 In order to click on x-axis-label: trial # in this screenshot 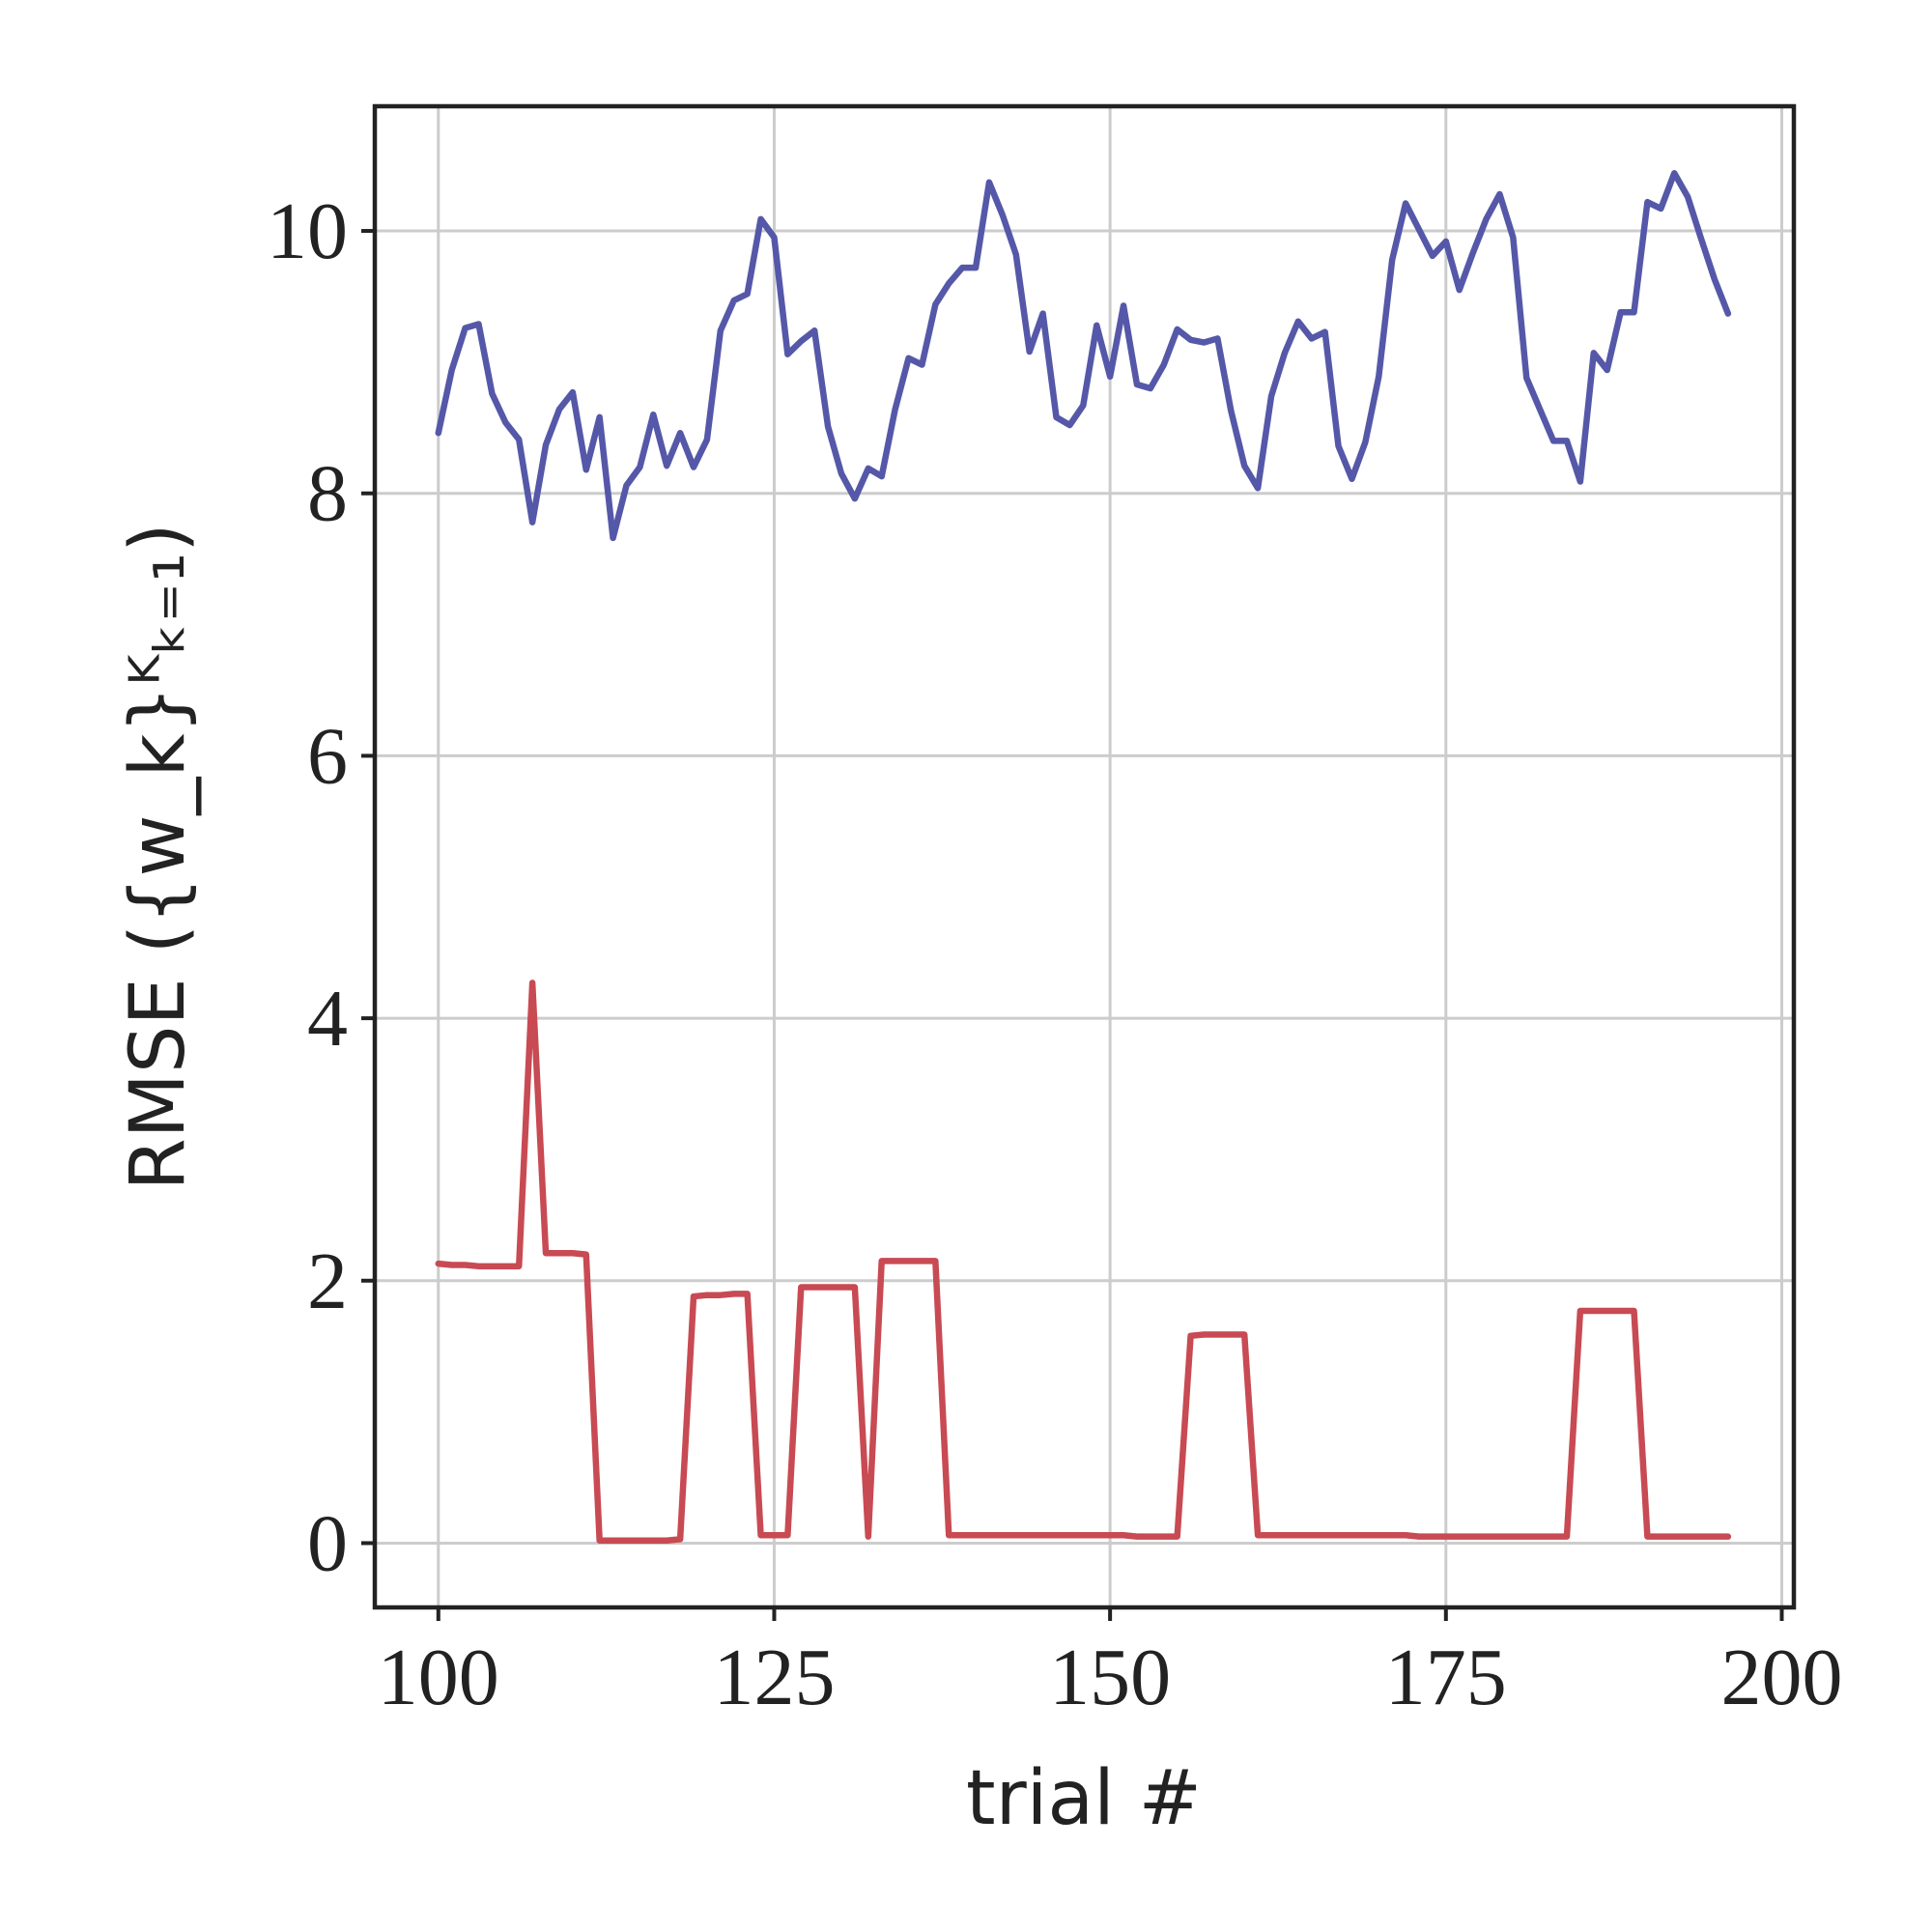, I will do `click(1084, 1798)`.